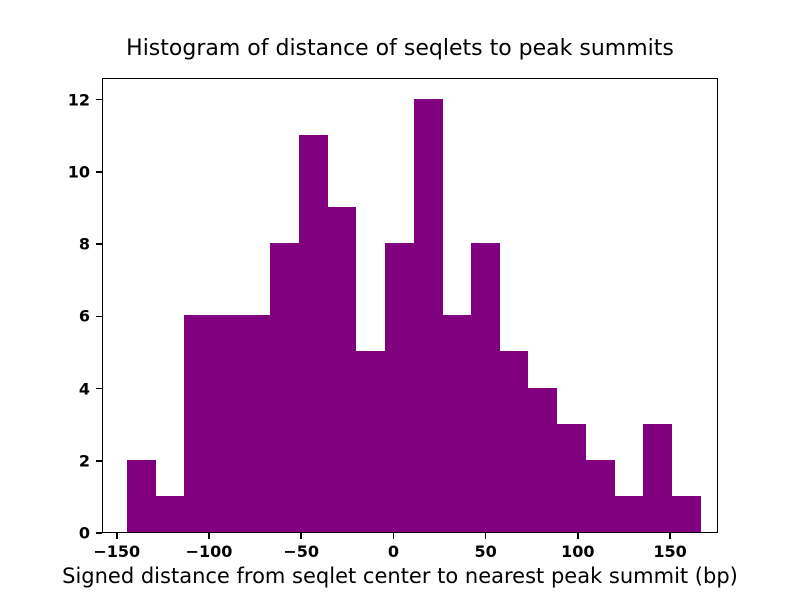  Describe the element at coordinates (84, 316) in the screenshot. I see `y-tick-label: 6` at that location.